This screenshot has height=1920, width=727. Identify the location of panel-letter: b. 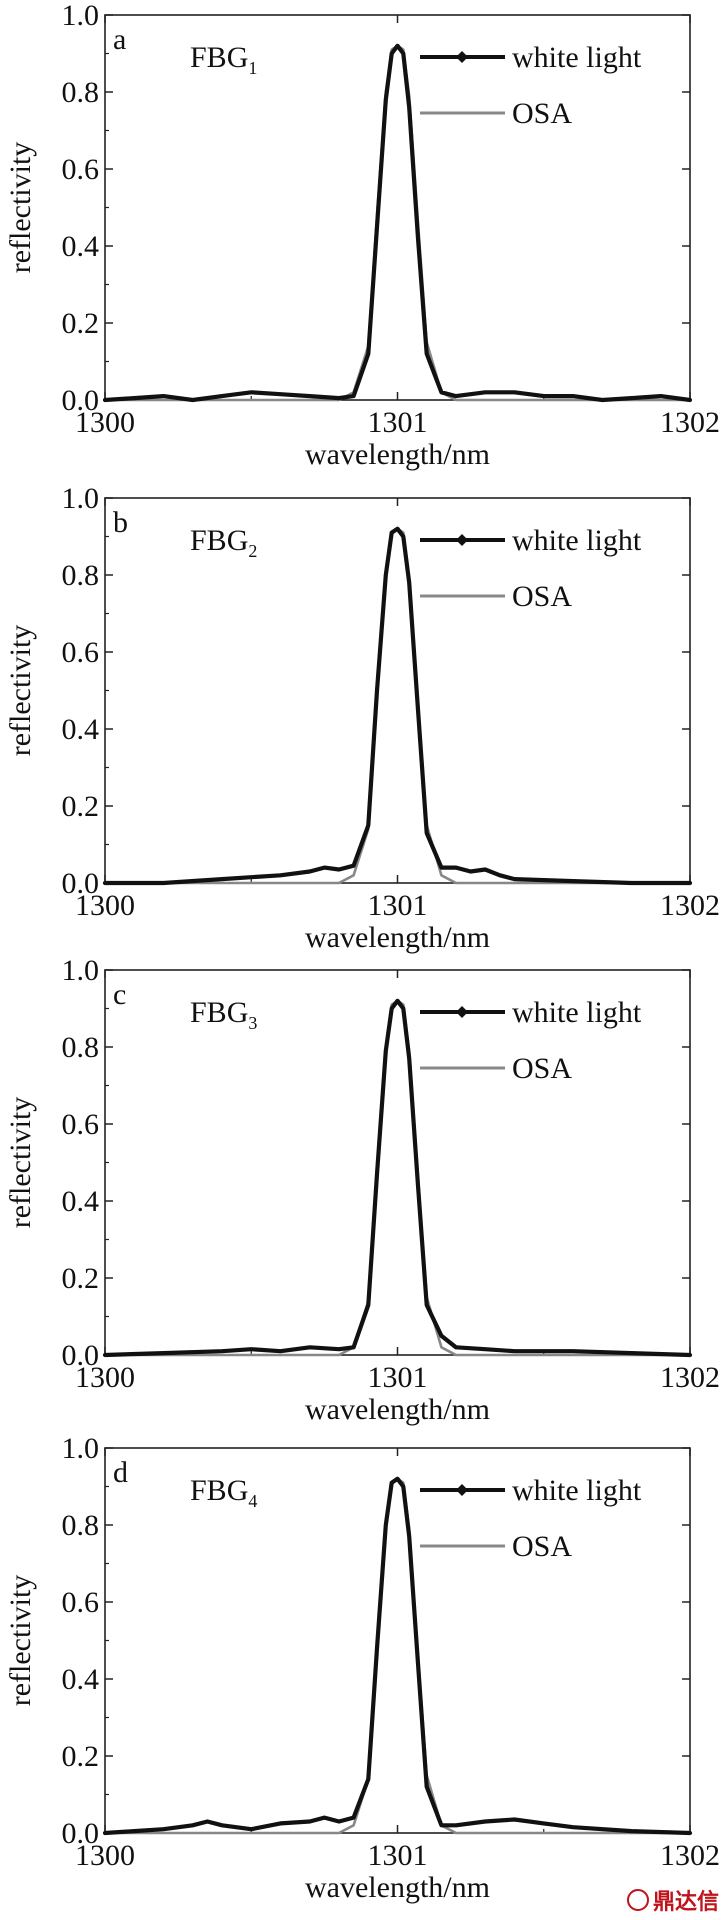
(120, 522).